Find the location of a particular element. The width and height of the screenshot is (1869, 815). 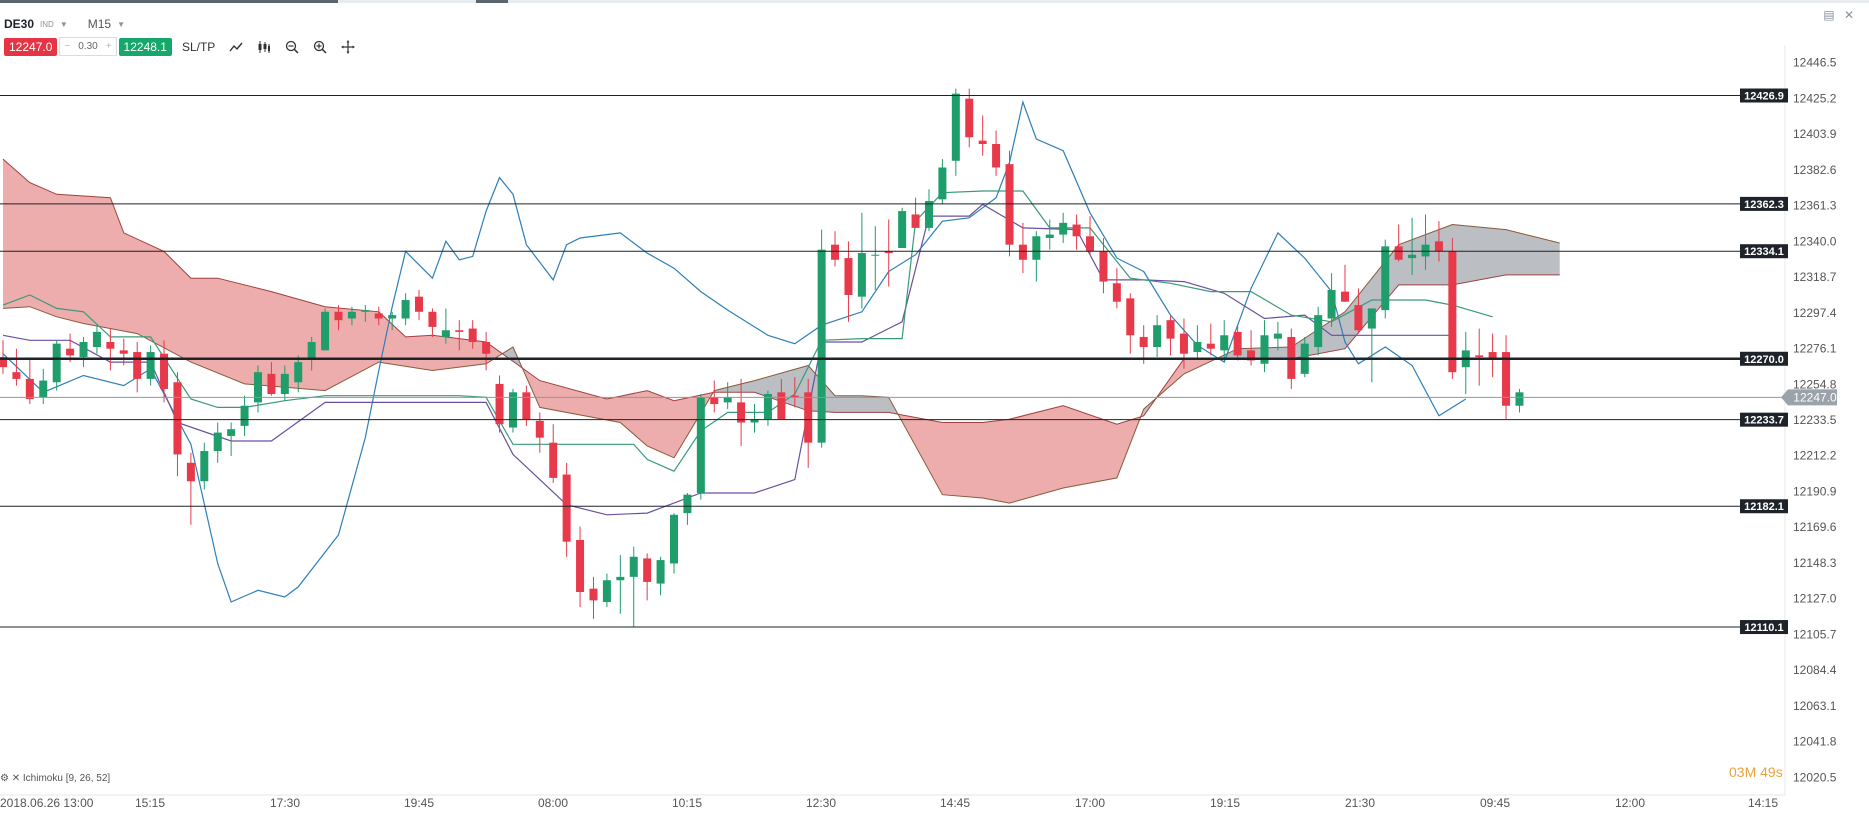

current-price-label: 12247.0 is located at coordinates (1815, 397).